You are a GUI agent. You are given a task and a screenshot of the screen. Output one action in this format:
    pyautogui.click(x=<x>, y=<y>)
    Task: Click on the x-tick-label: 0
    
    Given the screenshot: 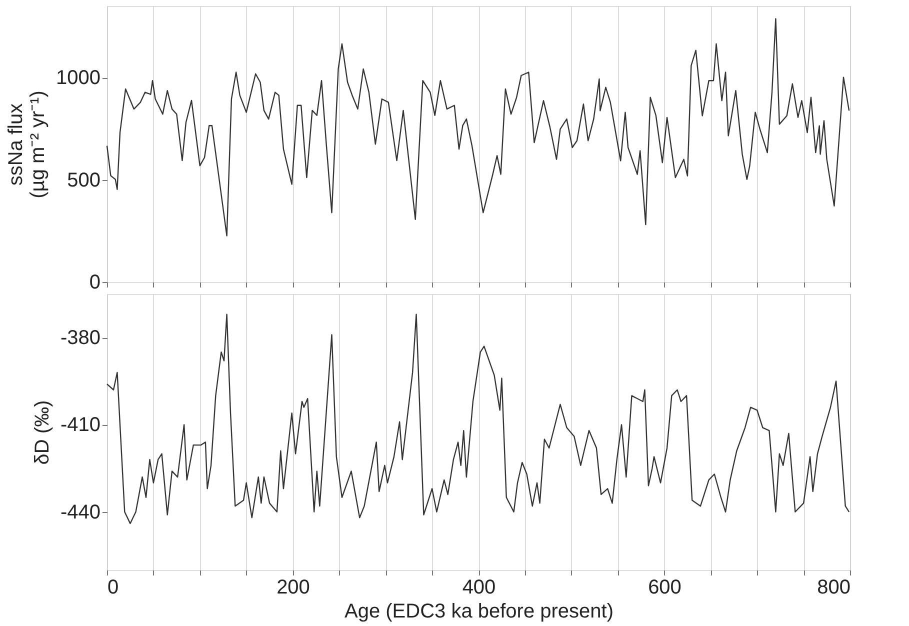 What is the action you would take?
    pyautogui.click(x=113, y=587)
    